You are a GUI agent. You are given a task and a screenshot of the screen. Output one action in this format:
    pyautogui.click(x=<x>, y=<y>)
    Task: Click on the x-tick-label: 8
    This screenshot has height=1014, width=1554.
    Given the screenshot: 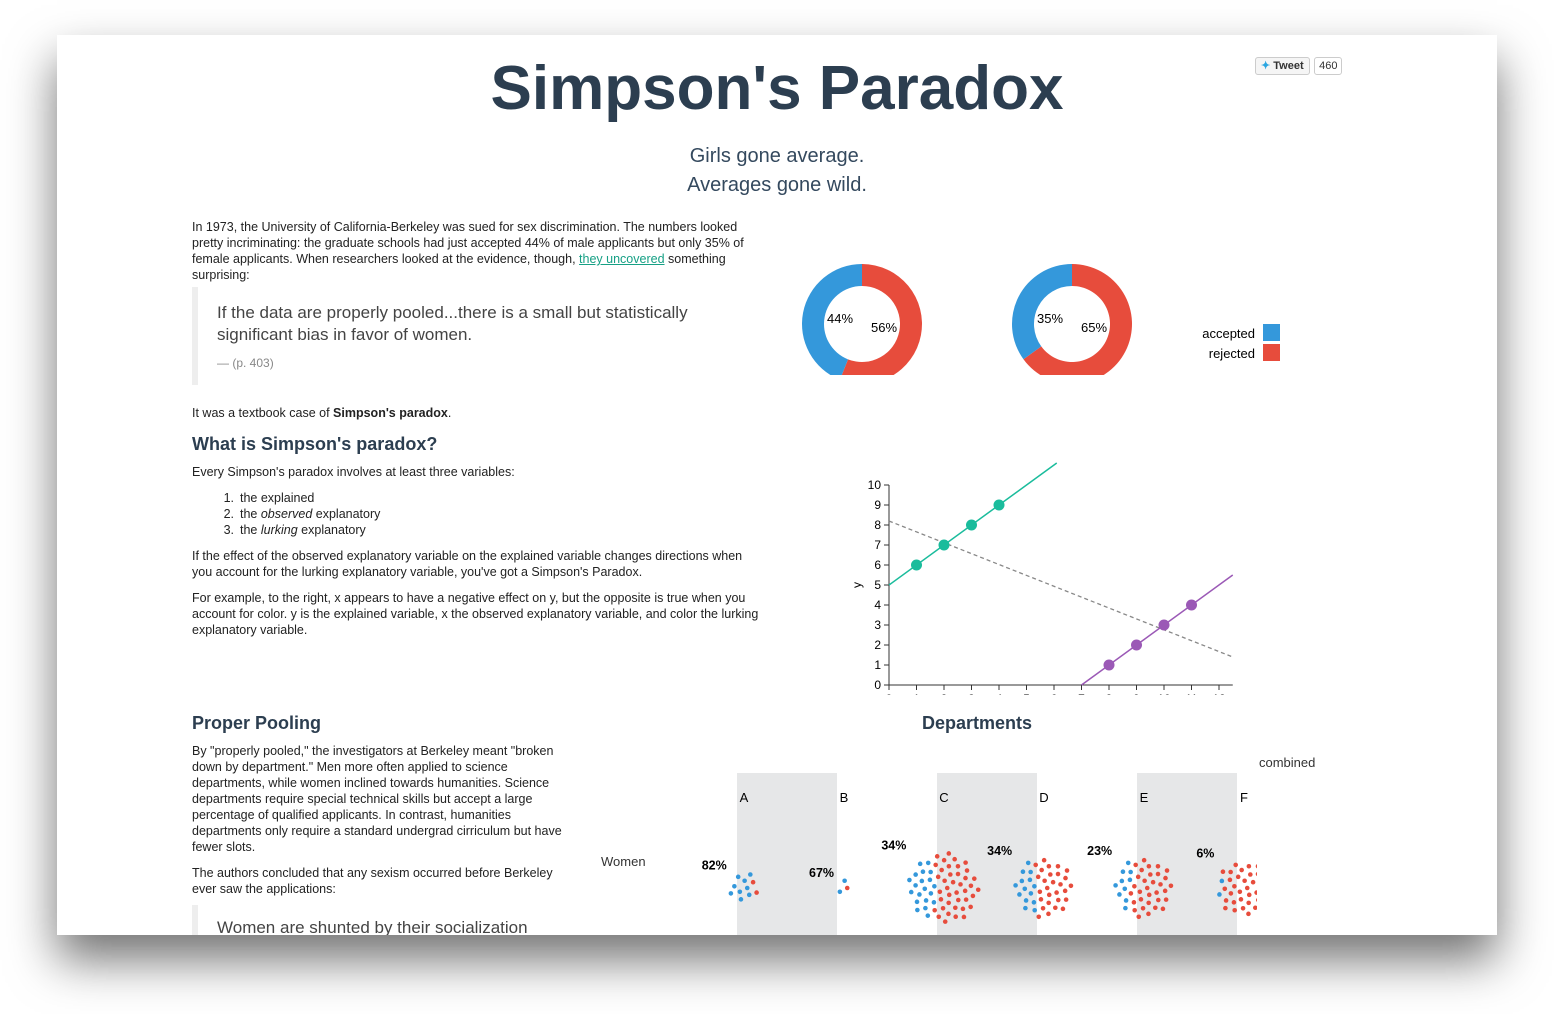 What is the action you would take?
    pyautogui.click(x=1109, y=693)
    